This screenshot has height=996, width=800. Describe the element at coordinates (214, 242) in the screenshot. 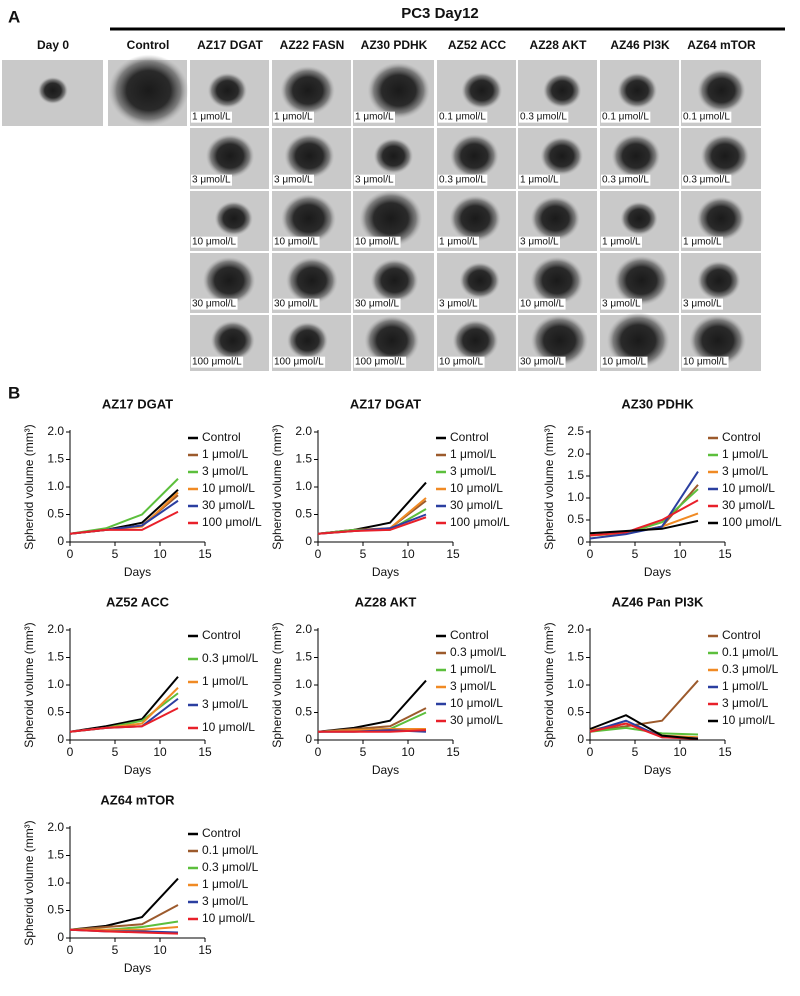

I see `dose-label: 10 μmol/L` at that location.